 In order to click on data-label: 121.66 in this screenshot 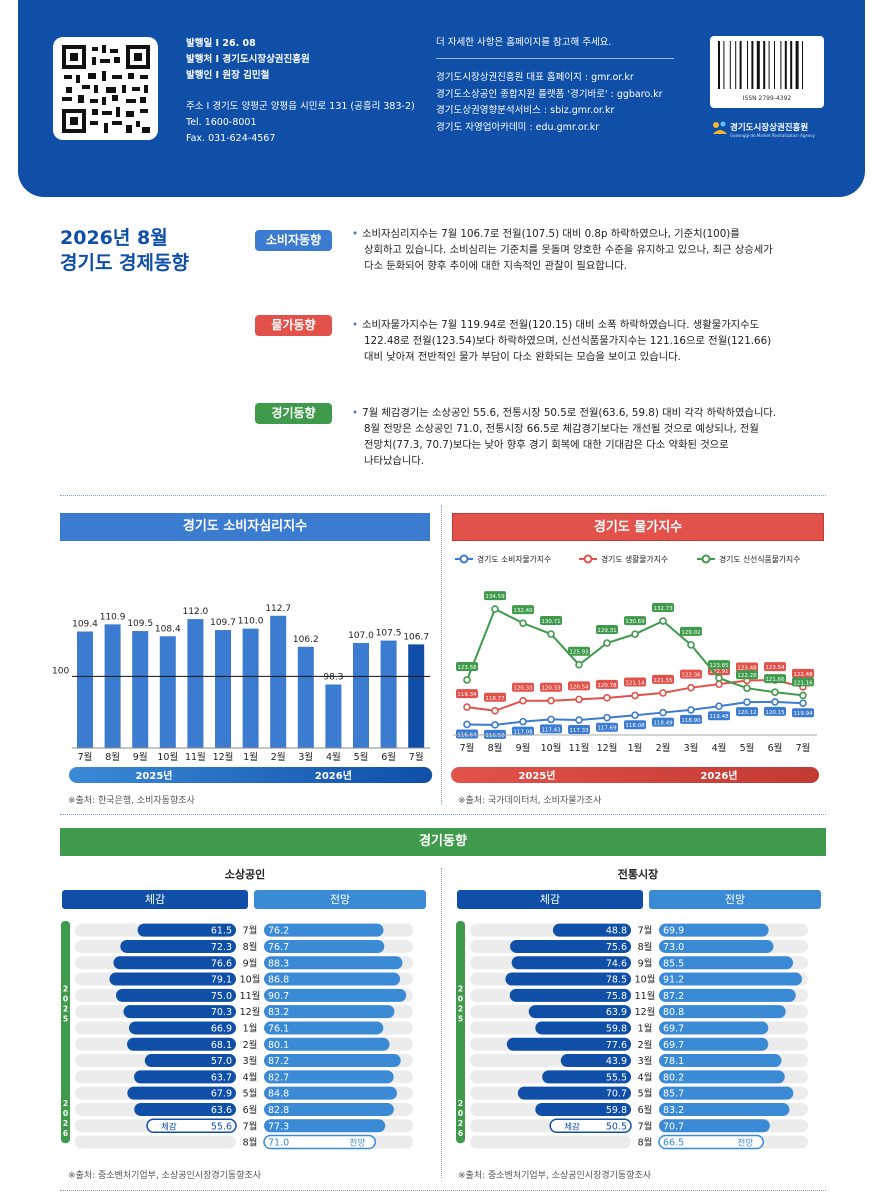, I will do `click(775, 680)`.